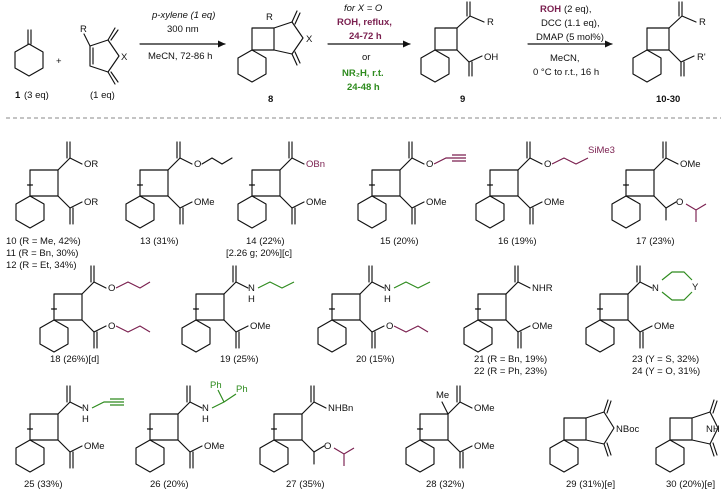  Describe the element at coordinates (124, 57) in the screenshot. I see `reagent2-X: X` at that location.